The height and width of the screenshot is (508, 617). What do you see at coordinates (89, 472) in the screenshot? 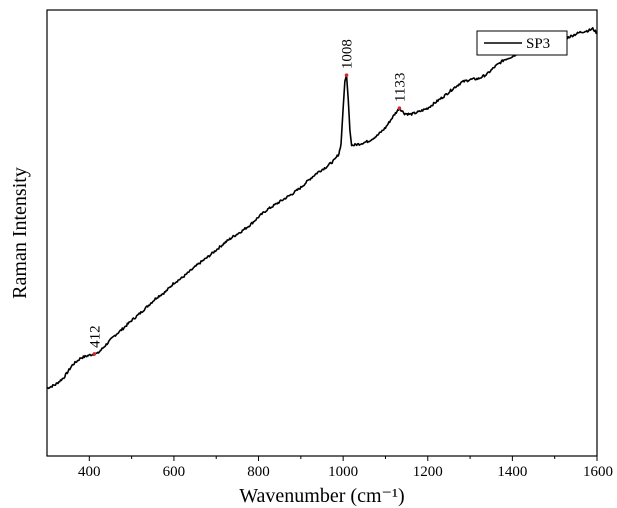
I see `x-tick-label-400: 400` at bounding box center [89, 472].